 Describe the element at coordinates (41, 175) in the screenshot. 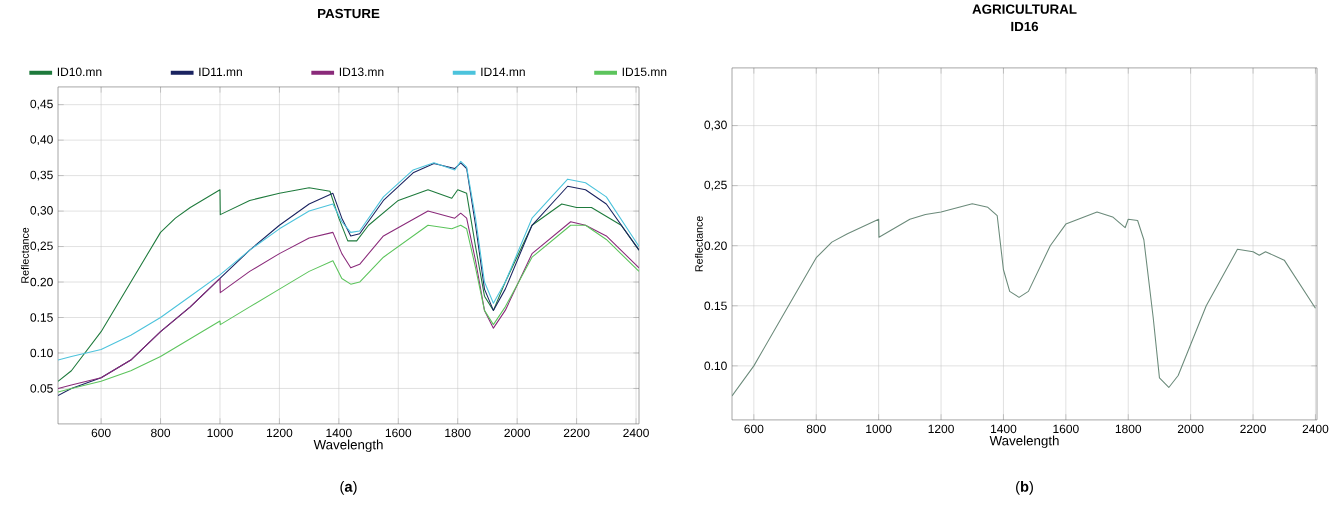

I see `y-tick-label: 0,35` at that location.